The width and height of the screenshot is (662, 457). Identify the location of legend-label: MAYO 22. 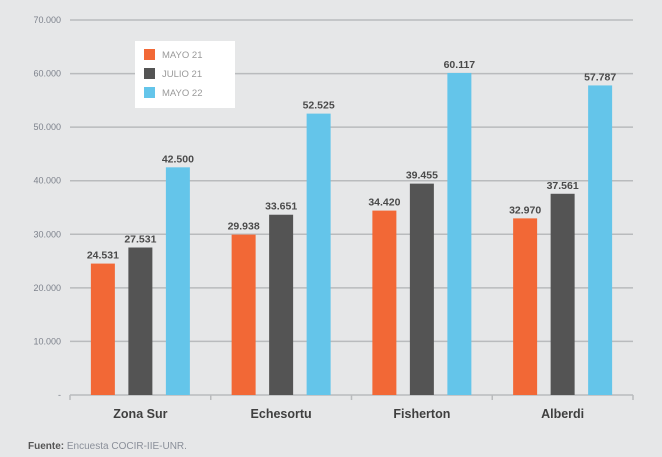
(182, 93).